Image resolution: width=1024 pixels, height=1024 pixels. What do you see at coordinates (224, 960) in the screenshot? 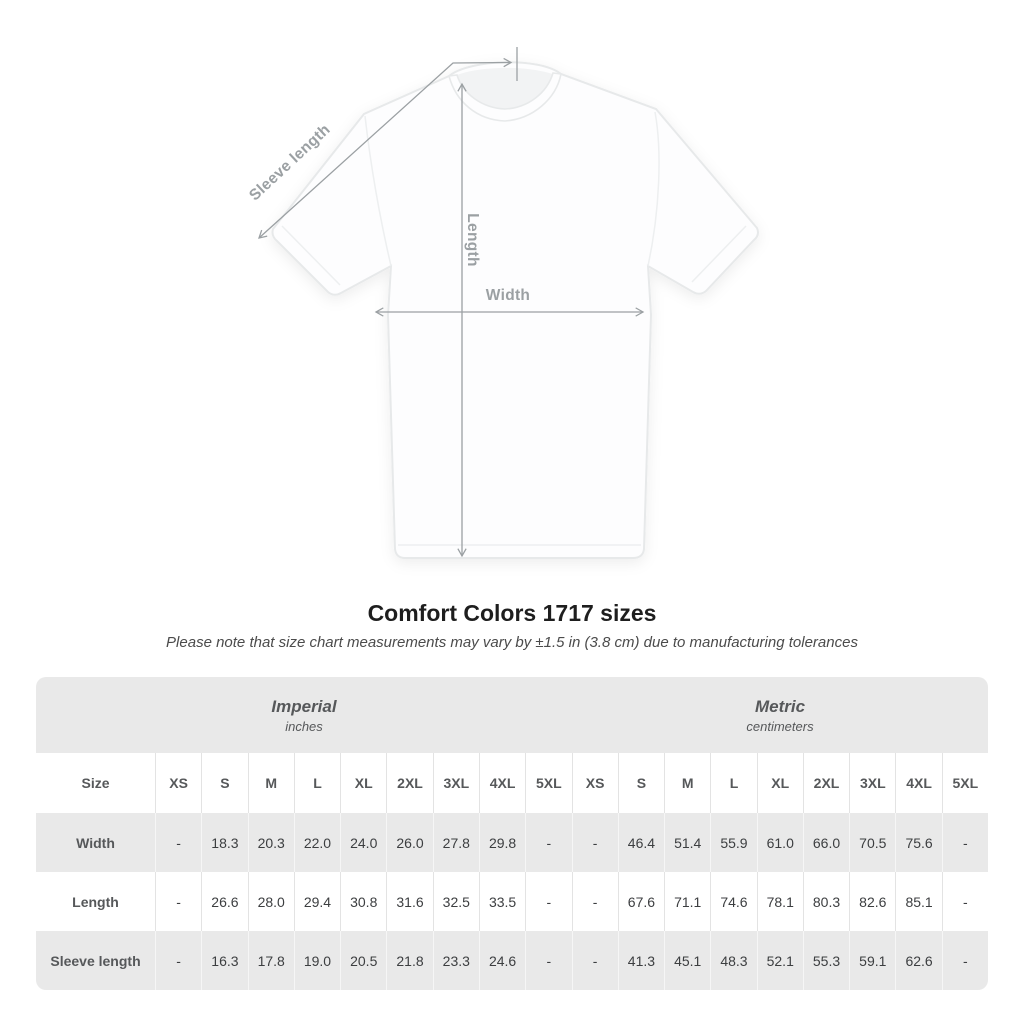
I see `size-cell: 16.3` at bounding box center [224, 960].